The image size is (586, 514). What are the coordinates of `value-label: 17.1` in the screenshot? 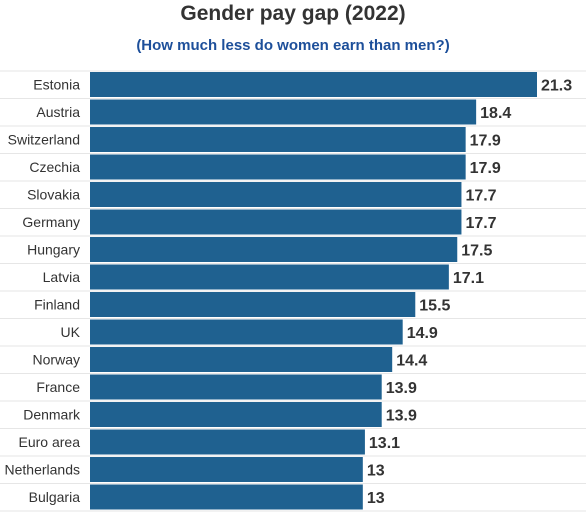 It's located at (468, 278).